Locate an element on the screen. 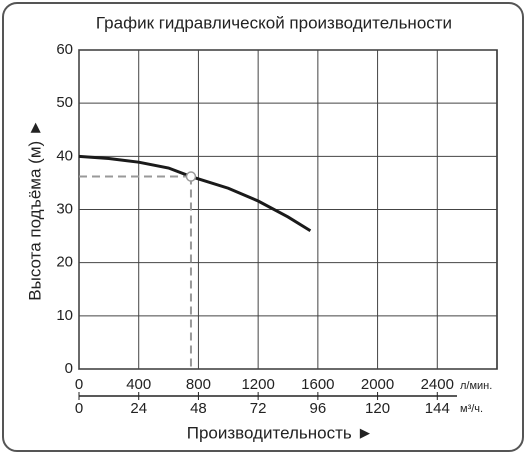 The width and height of the screenshot is (528, 456). x-tick-label: 800 is located at coordinates (198, 384).